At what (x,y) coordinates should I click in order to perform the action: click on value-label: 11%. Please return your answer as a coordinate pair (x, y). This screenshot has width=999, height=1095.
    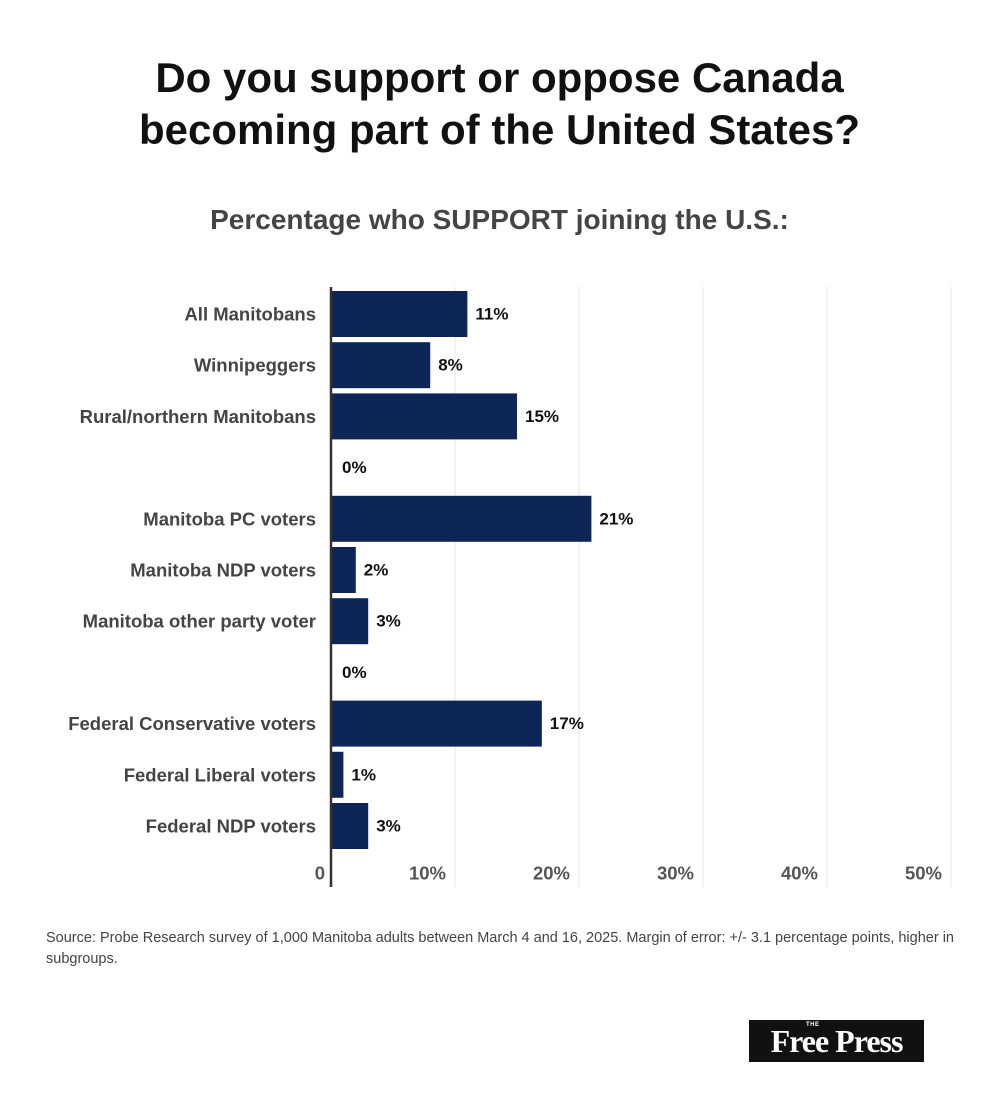
    Looking at the image, I should click on (491, 314).